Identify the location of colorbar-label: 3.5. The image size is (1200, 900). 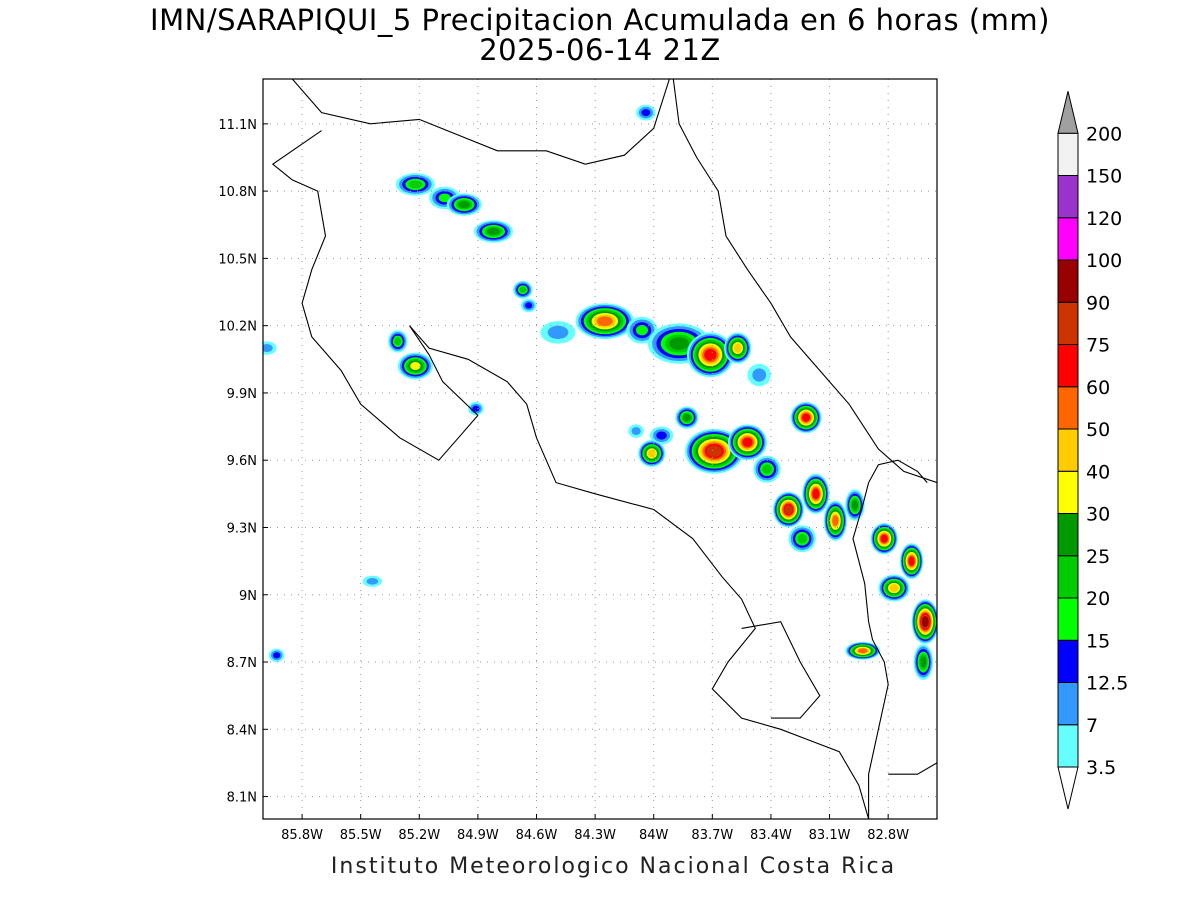
(1101, 768).